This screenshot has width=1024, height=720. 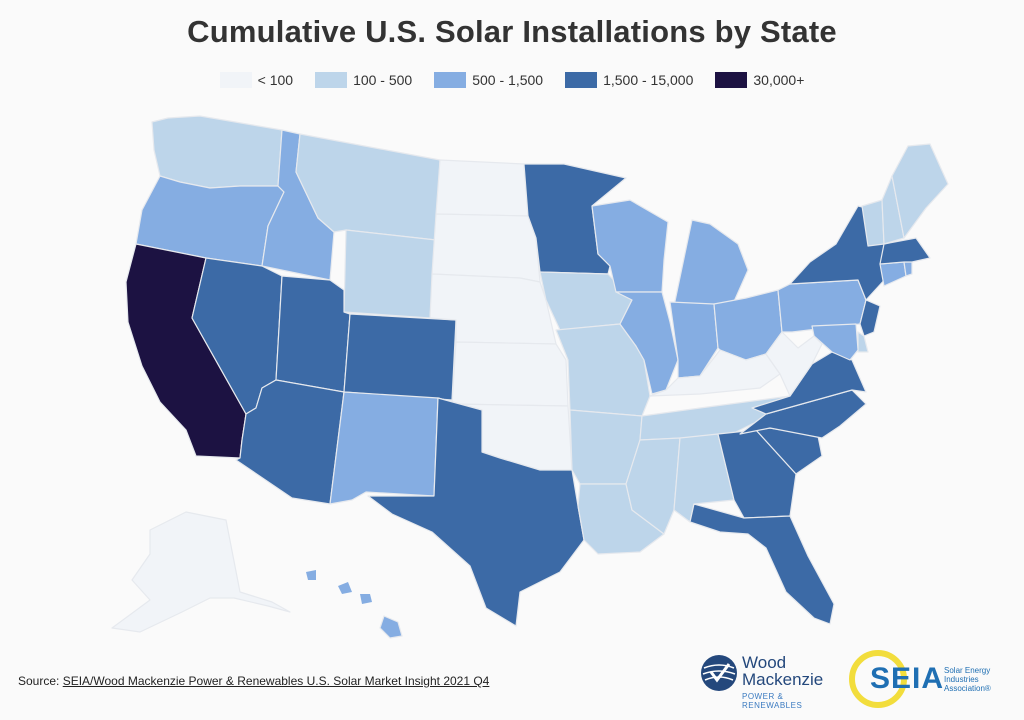 I want to click on state-mi, so click(x=711, y=263).